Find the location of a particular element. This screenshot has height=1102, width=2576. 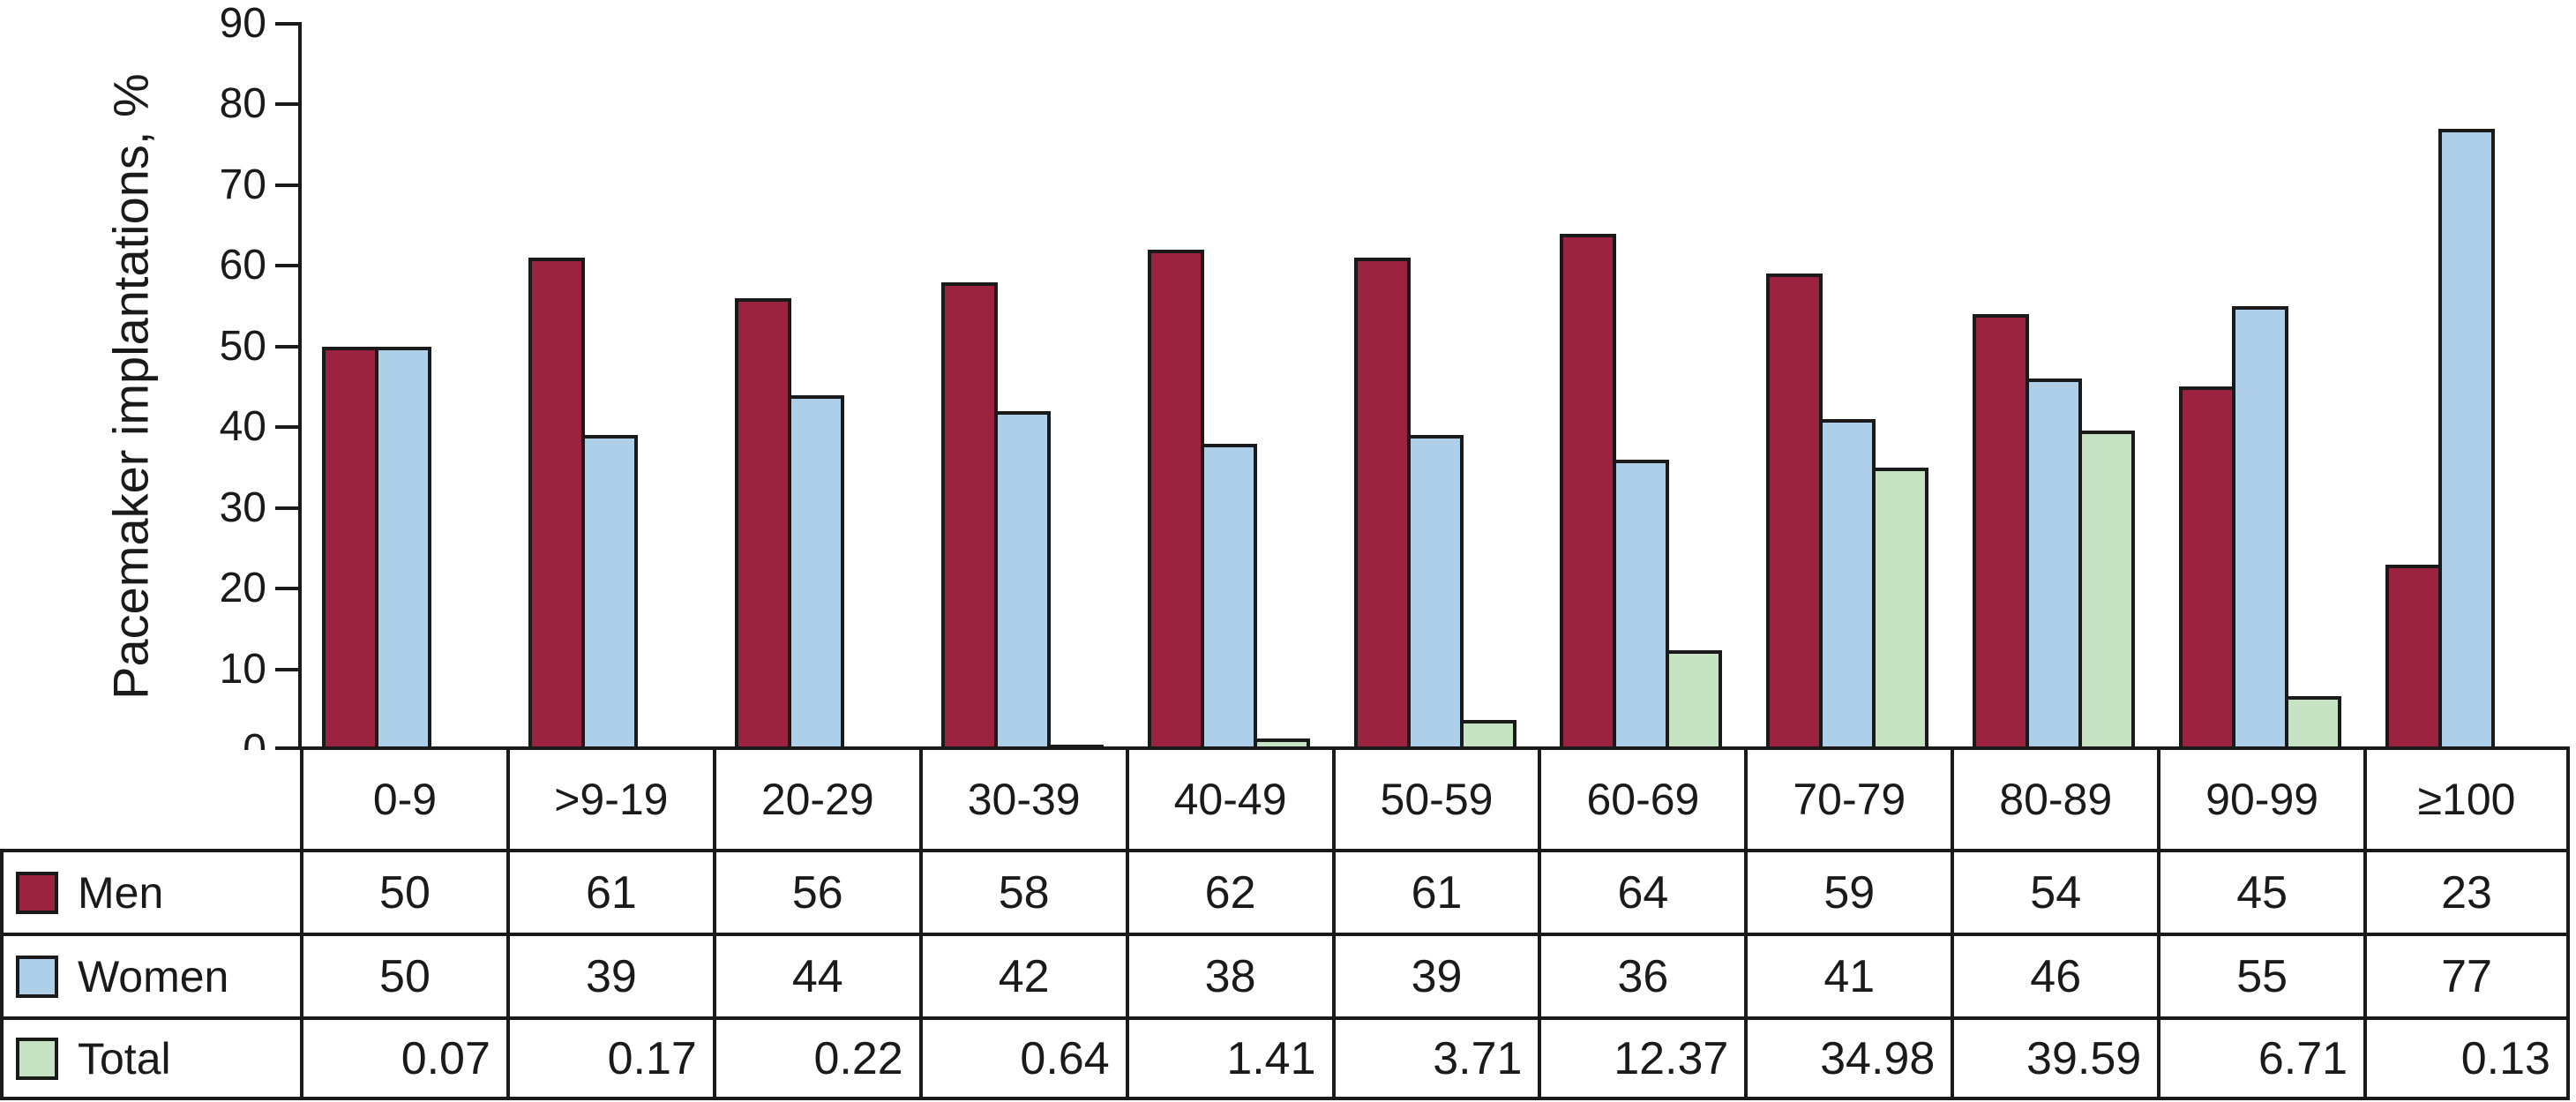

value-cell-total-30-39: 0.64 is located at coordinates (1022, 1058).